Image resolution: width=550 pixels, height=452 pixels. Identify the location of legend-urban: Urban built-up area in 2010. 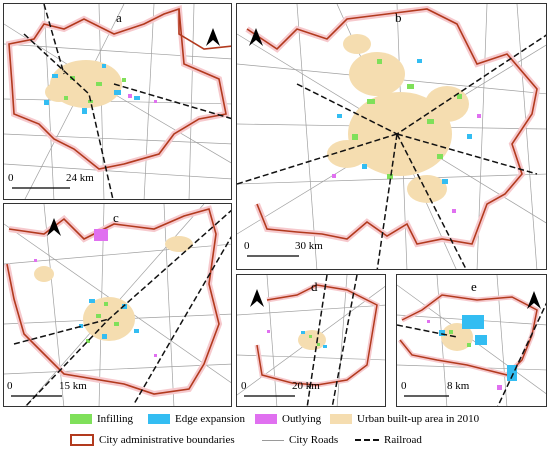
(404, 420).